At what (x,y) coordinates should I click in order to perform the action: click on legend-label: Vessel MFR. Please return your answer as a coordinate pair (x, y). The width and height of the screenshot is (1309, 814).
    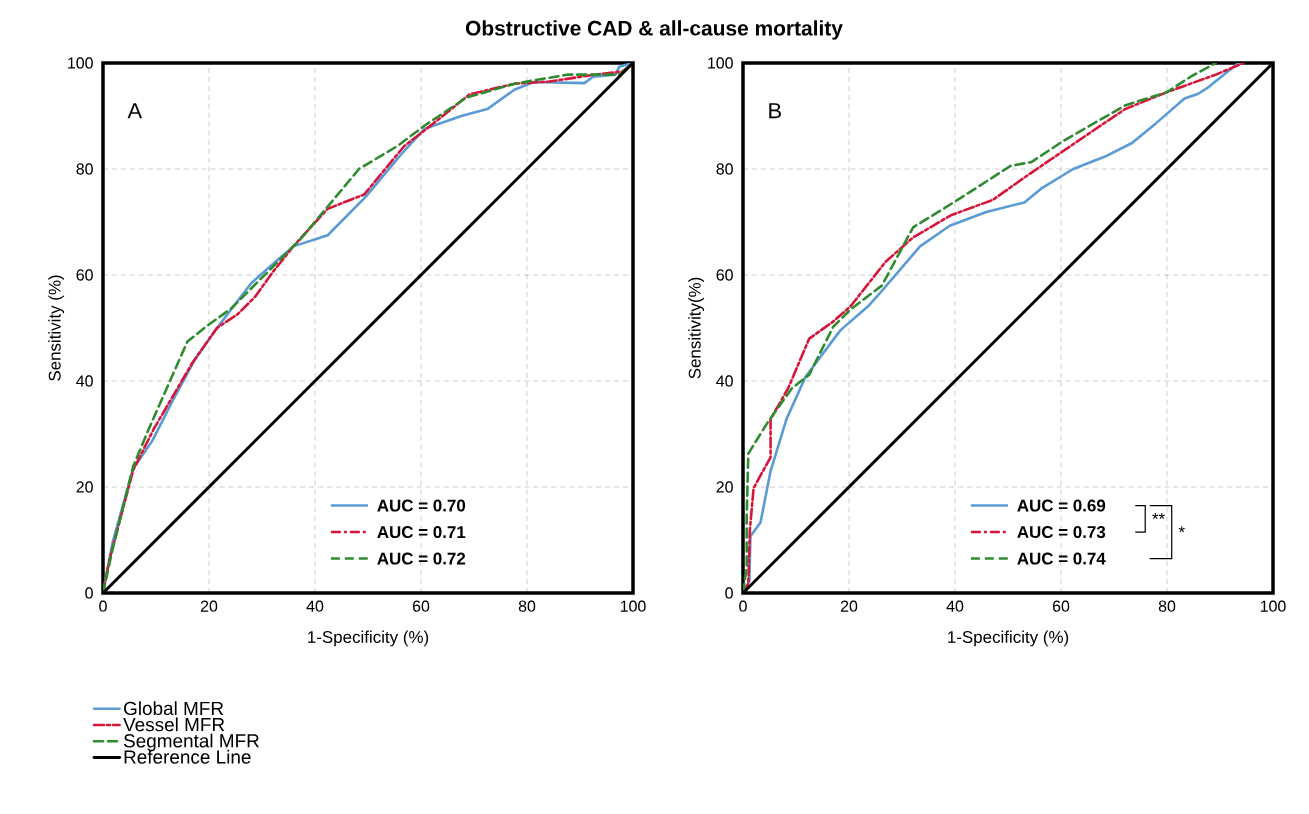
    Looking at the image, I should click on (174, 724).